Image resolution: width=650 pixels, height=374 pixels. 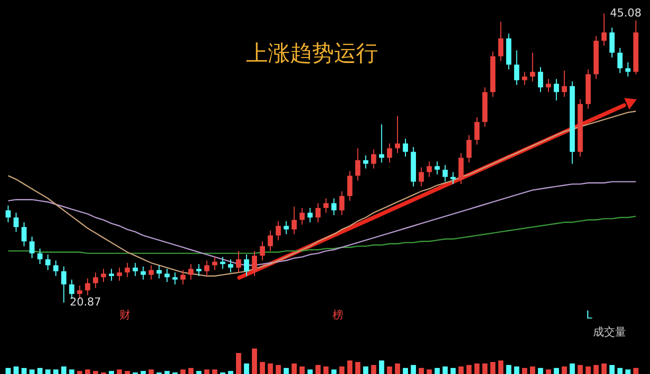 What do you see at coordinates (626, 13) in the screenshot?
I see `annotation: 45.08` at bounding box center [626, 13].